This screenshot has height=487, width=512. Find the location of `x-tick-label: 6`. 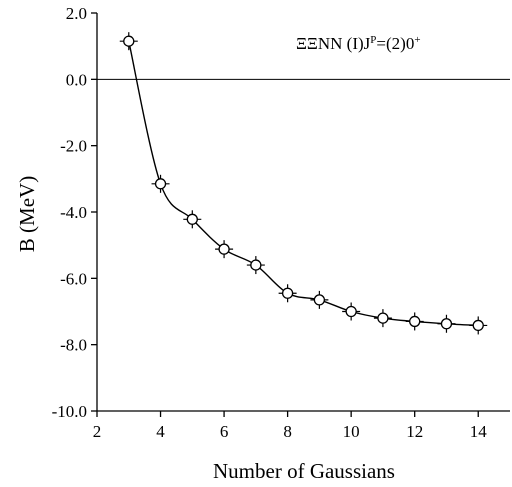

x-tick-label: 6 is located at coordinates (224, 431).